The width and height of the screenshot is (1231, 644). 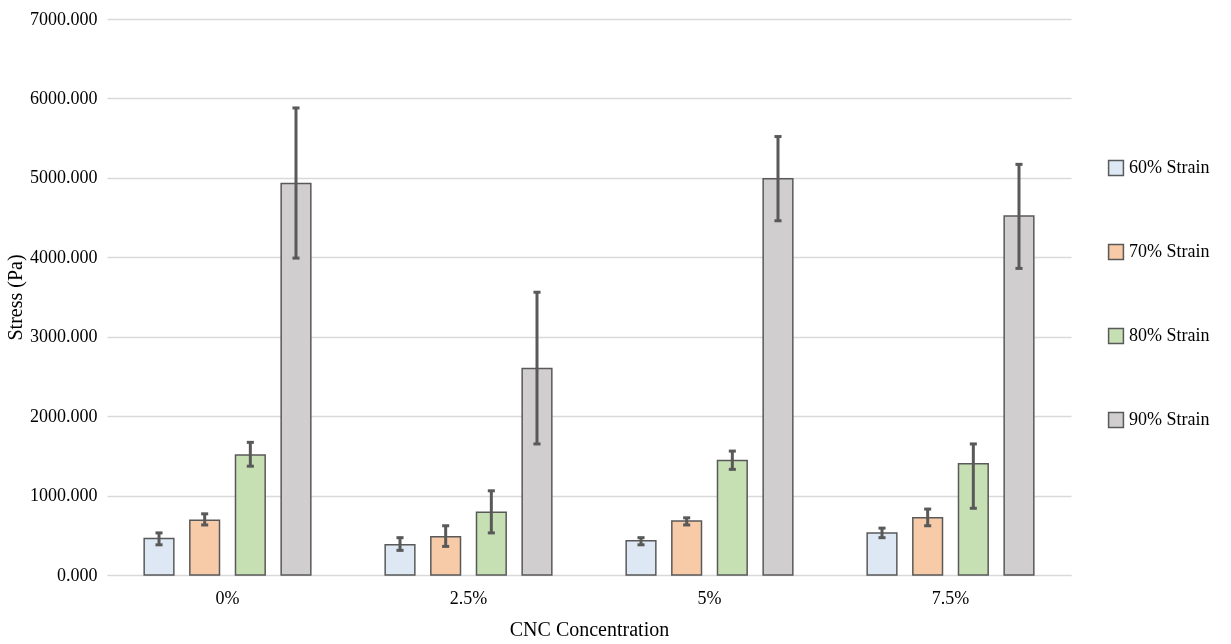 I want to click on y-tick-label: 0.000, so click(x=77, y=574).